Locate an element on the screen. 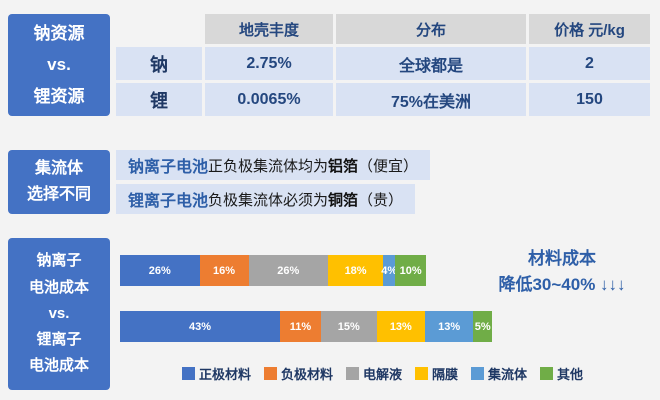  collector-text: 正负极集流体均为 is located at coordinates (268, 166).